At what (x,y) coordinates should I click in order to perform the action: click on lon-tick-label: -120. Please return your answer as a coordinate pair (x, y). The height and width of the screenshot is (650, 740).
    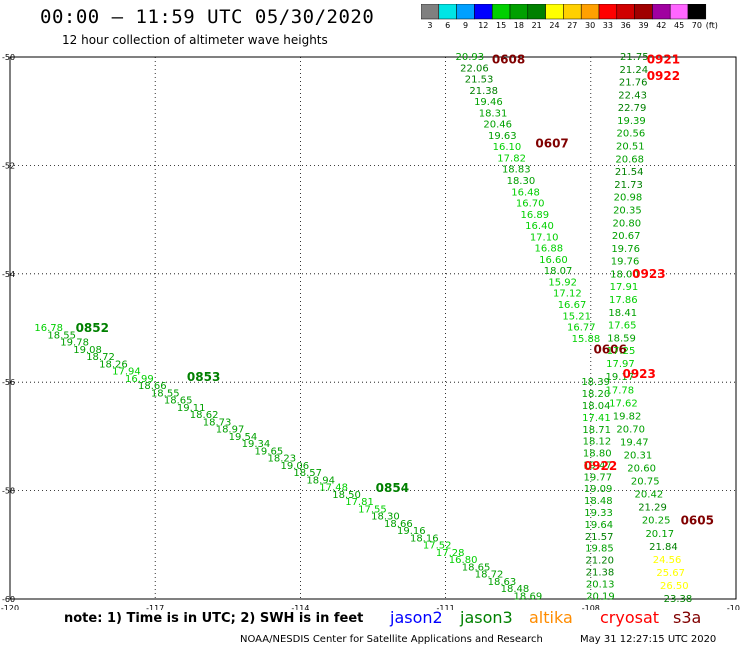
    Looking at the image, I should click on (10, 607).